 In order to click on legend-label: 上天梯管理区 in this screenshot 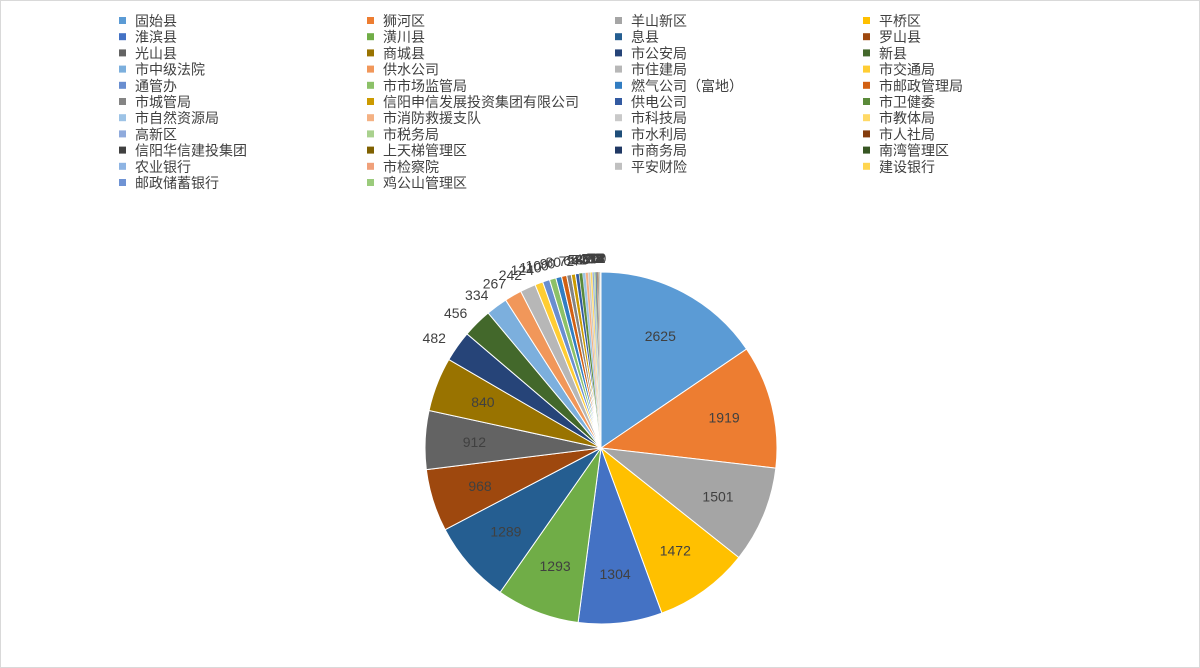, I will do `click(425, 152)`.